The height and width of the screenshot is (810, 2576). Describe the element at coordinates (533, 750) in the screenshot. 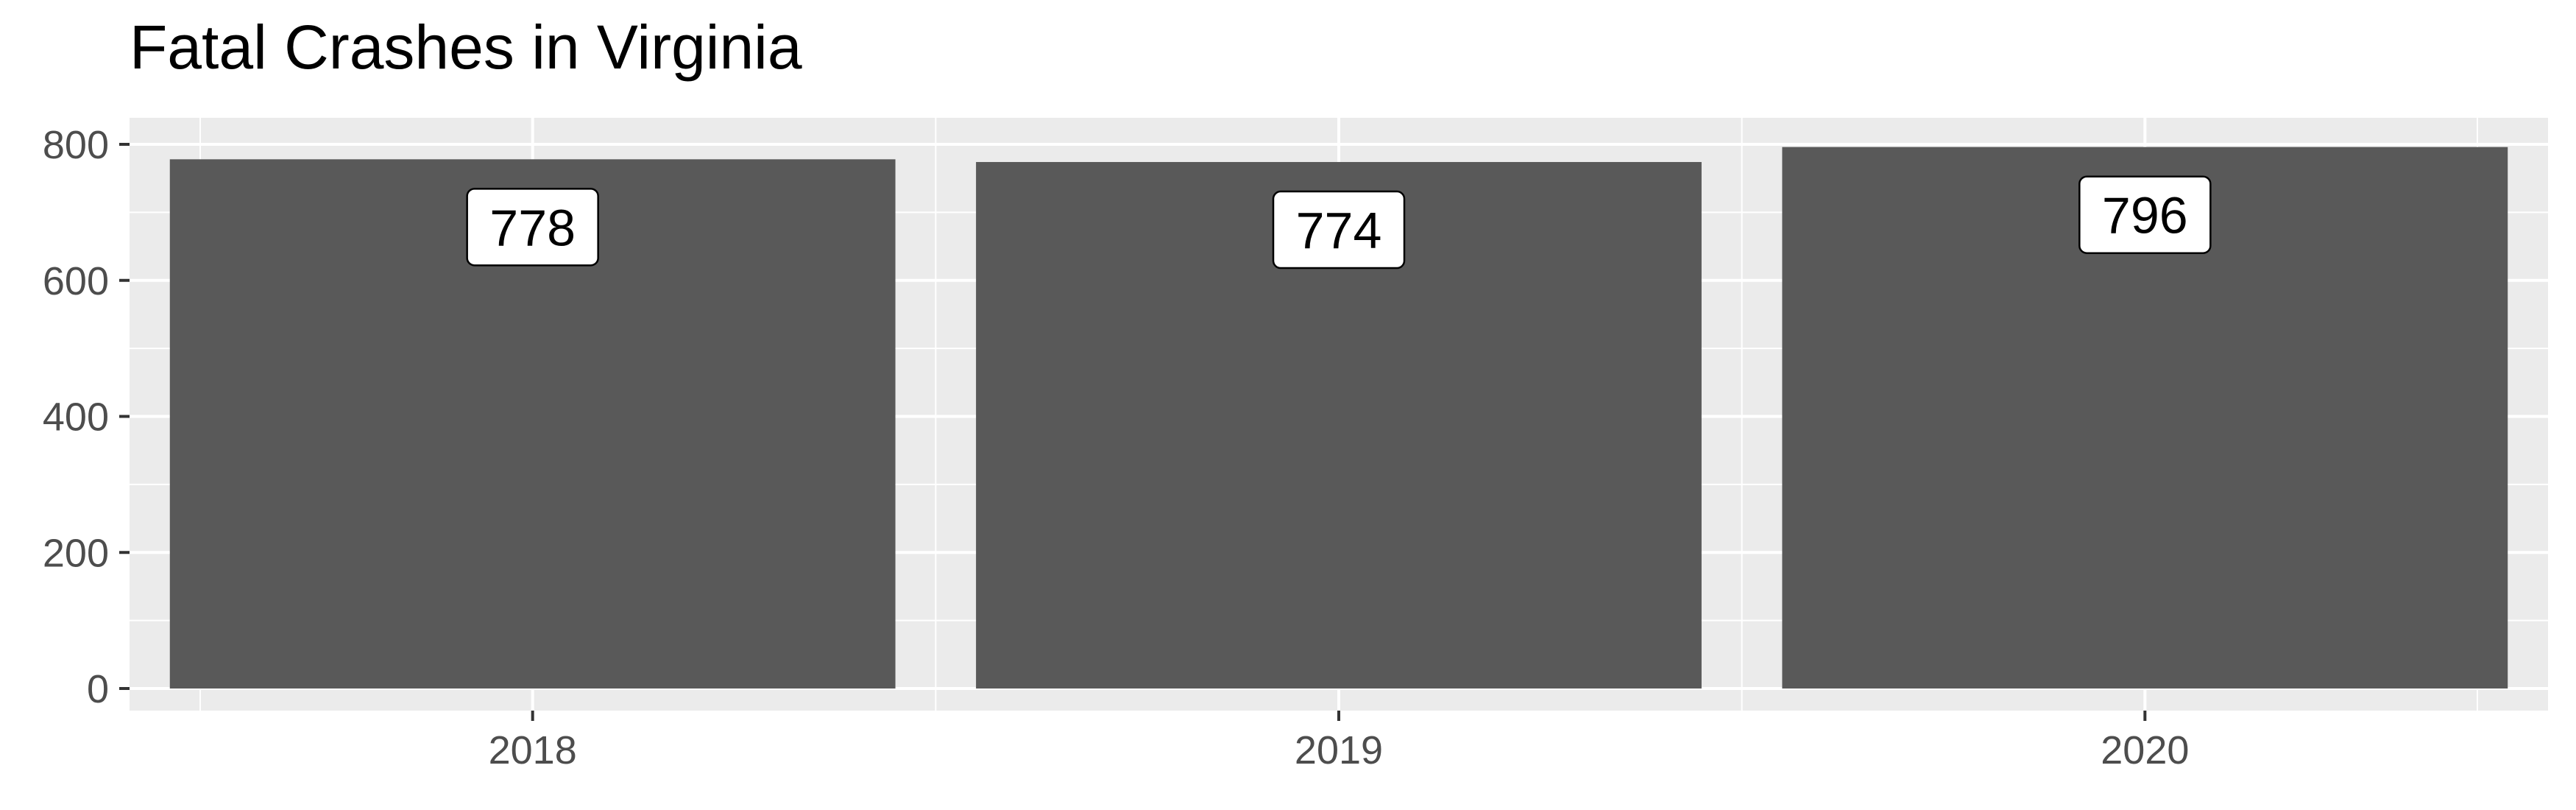

I see `x-tick-label: 2018` at that location.